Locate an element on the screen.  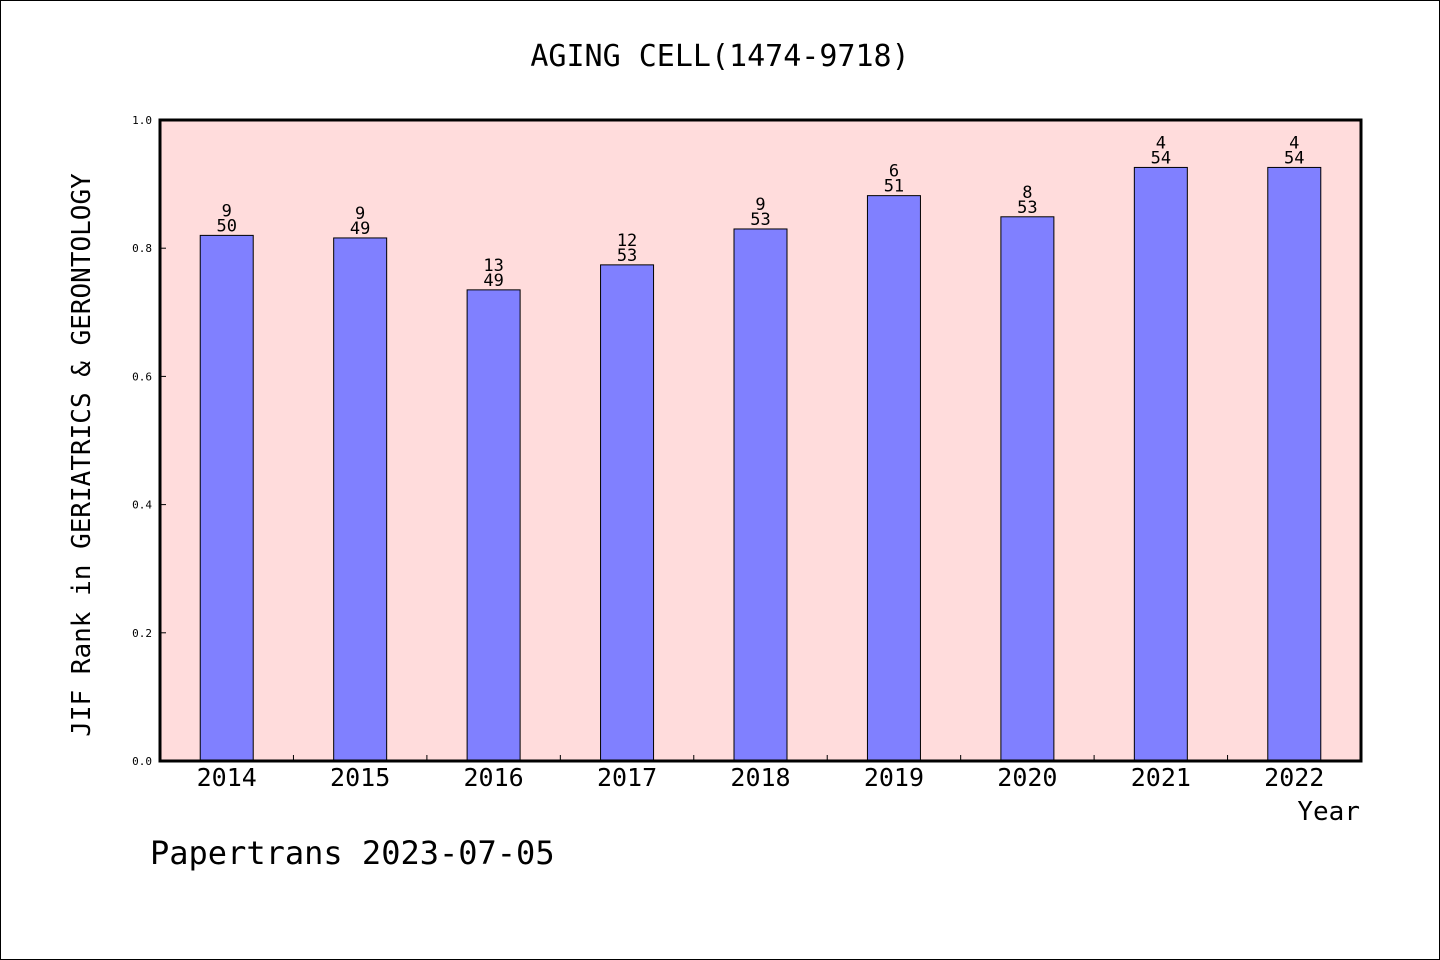
x-tick-label: 2016 is located at coordinates (494, 777).